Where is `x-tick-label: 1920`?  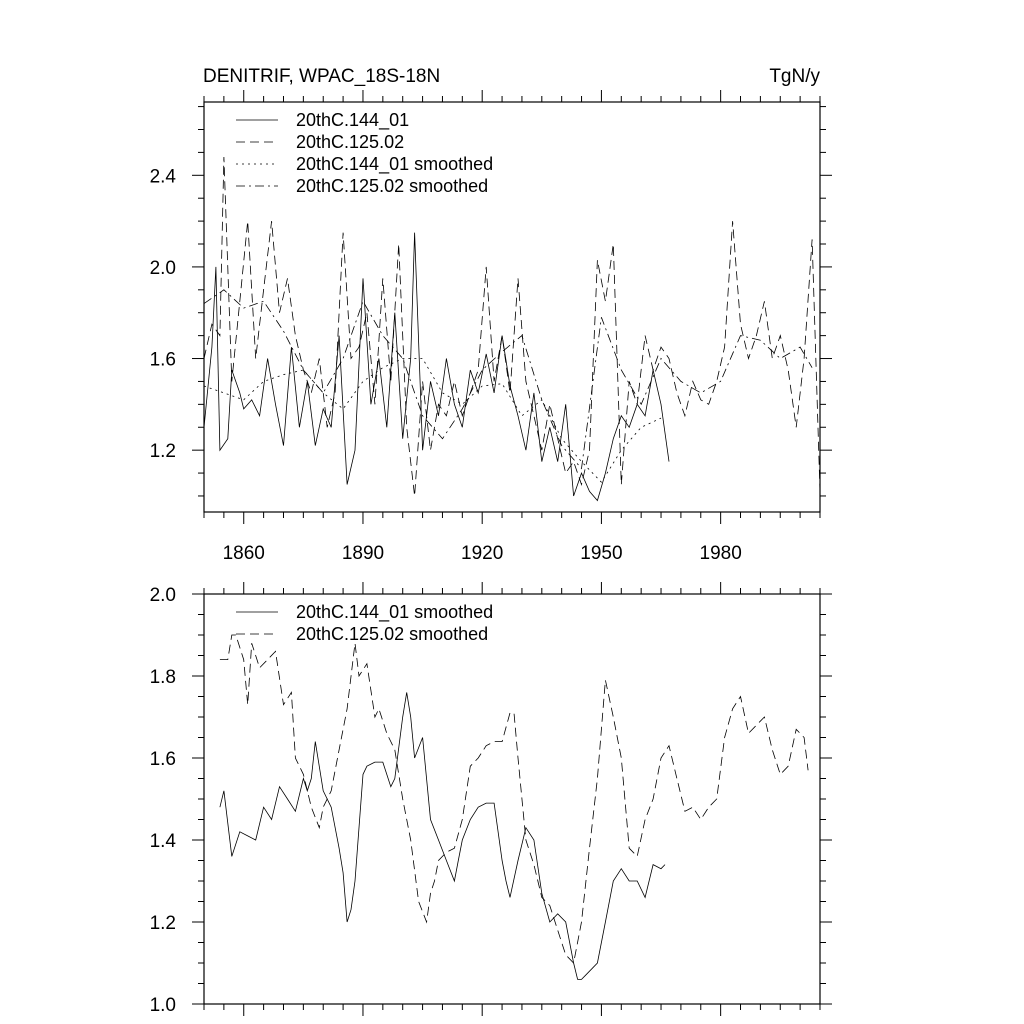 x-tick-label: 1920 is located at coordinates (482, 553).